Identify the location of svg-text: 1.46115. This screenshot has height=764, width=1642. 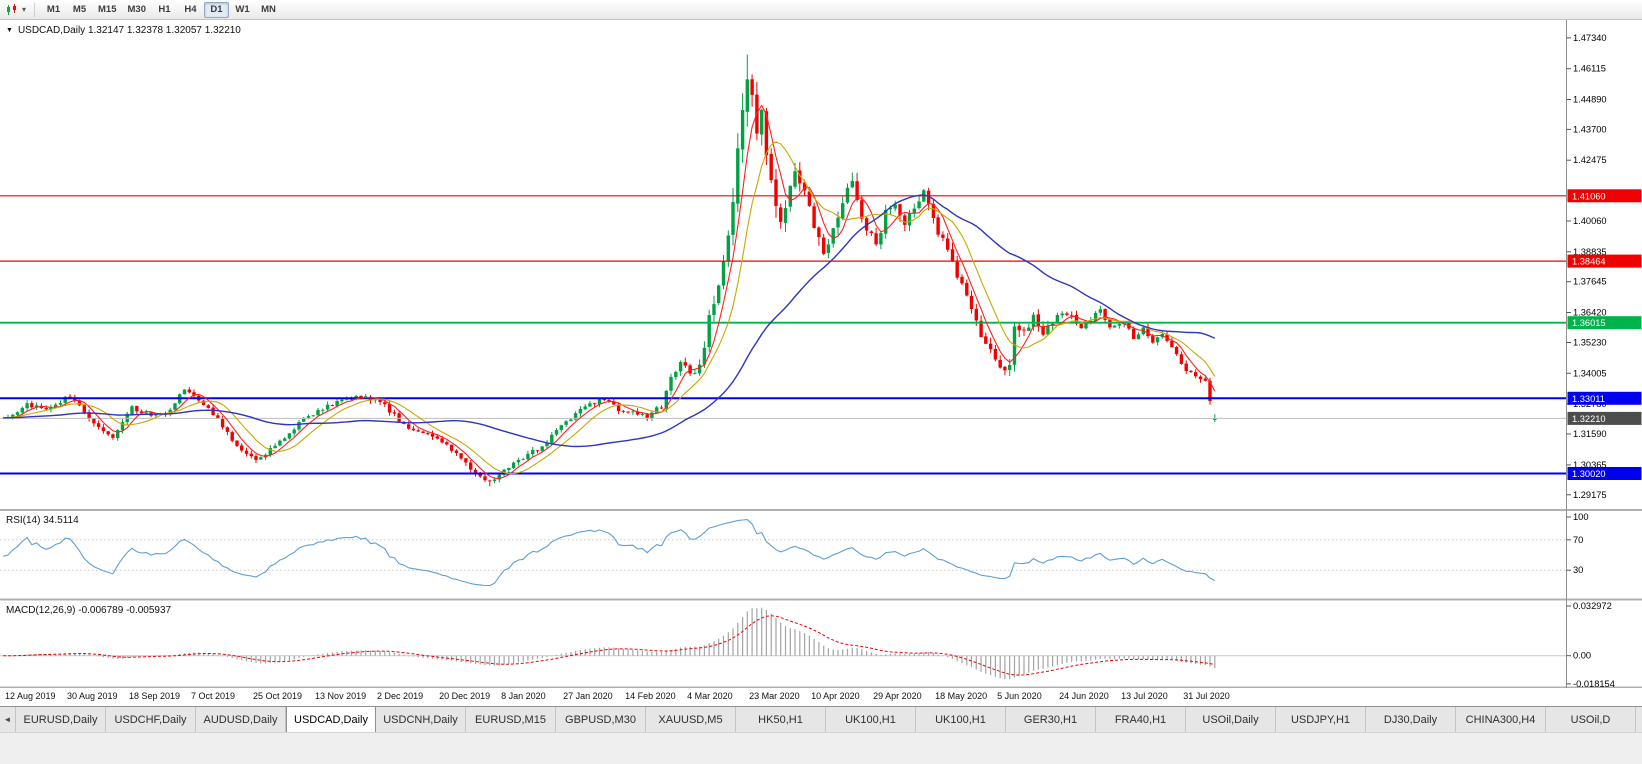
(1589, 69).